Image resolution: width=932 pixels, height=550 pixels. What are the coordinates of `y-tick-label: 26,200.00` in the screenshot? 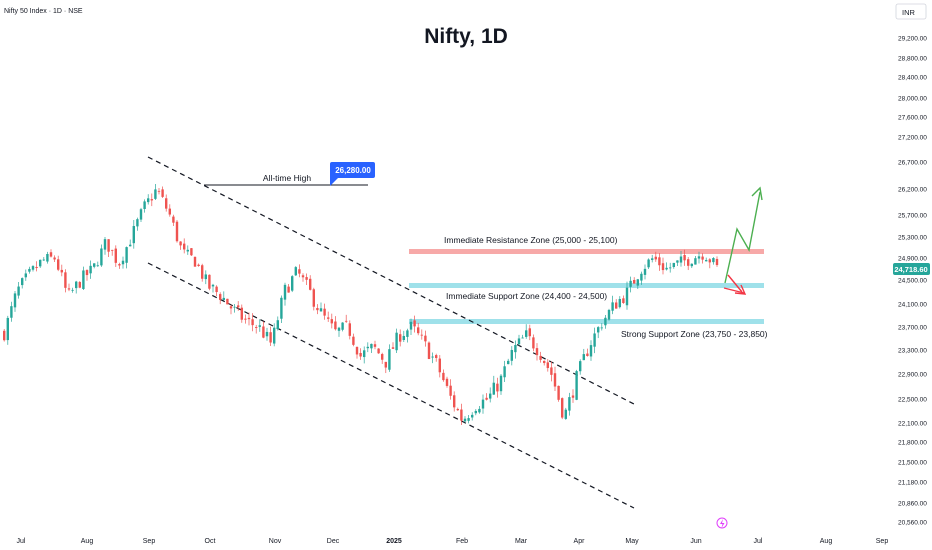 It's located at (912, 190).